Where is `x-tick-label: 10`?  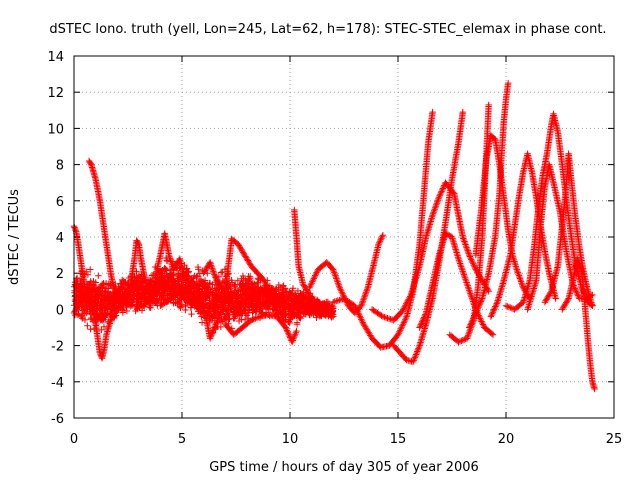
x-tick-label: 10 is located at coordinates (290, 439).